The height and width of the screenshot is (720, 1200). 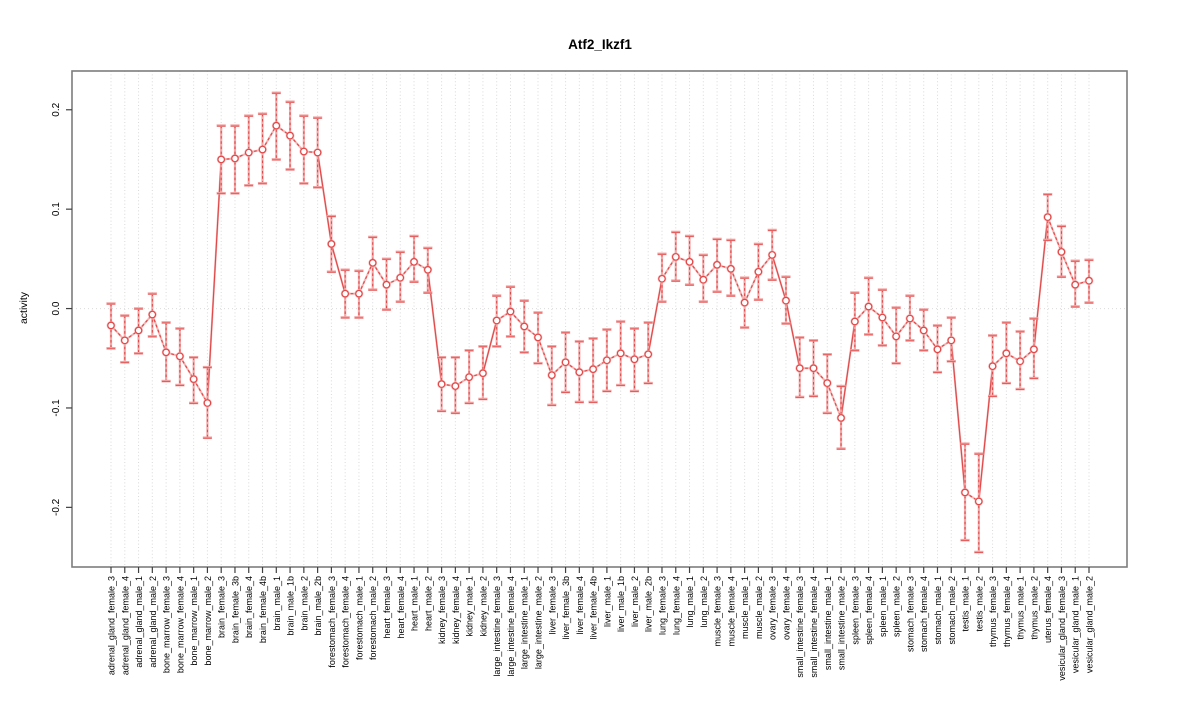 I want to click on x-axis-category-label: brain_female_3, so click(x=222, y=607).